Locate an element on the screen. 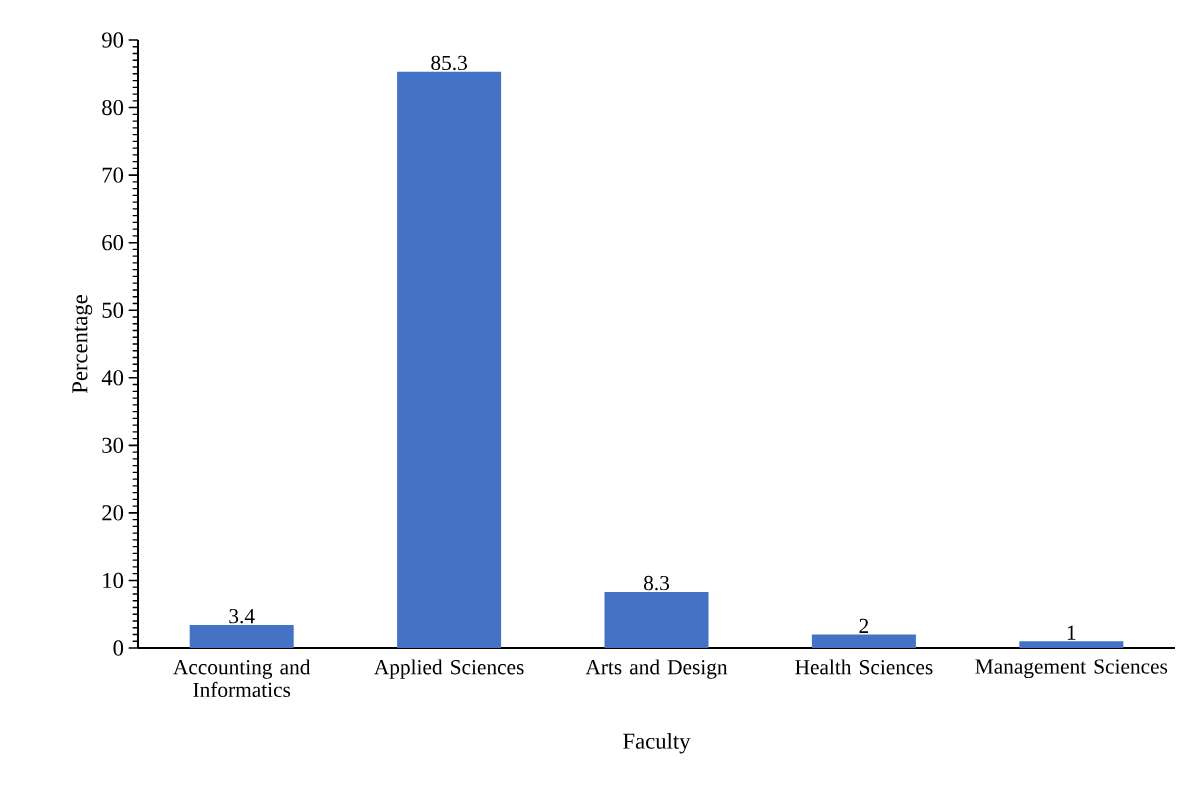  x-tick-label: Management Sciences is located at coordinates (1071, 669).